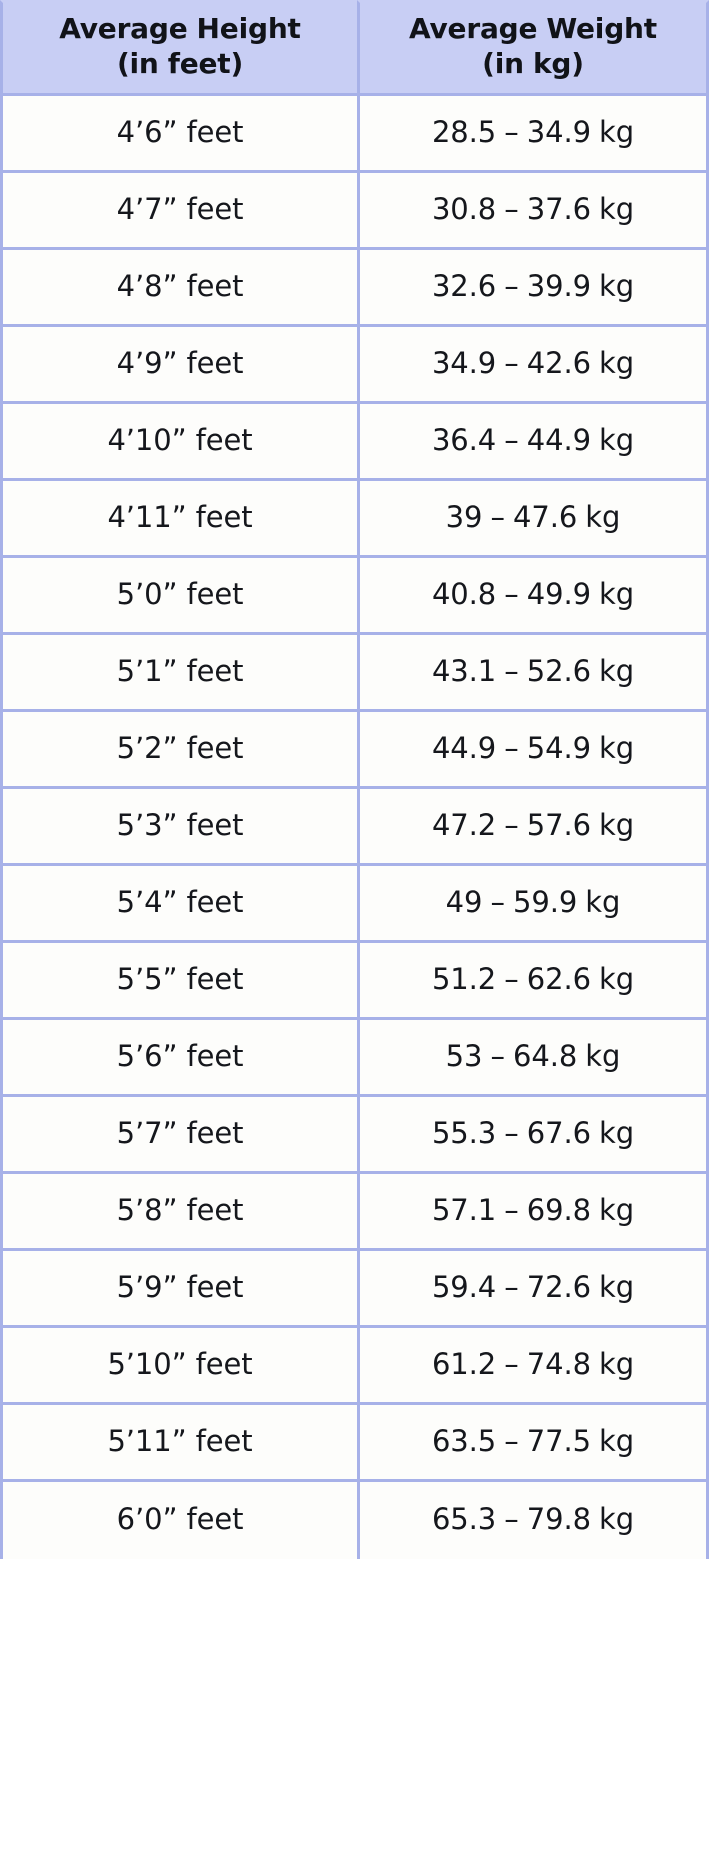 This screenshot has width=720, height=1874. I want to click on table-row: 4’11” feet 39 – 47.6 kg, so click(354, 519).